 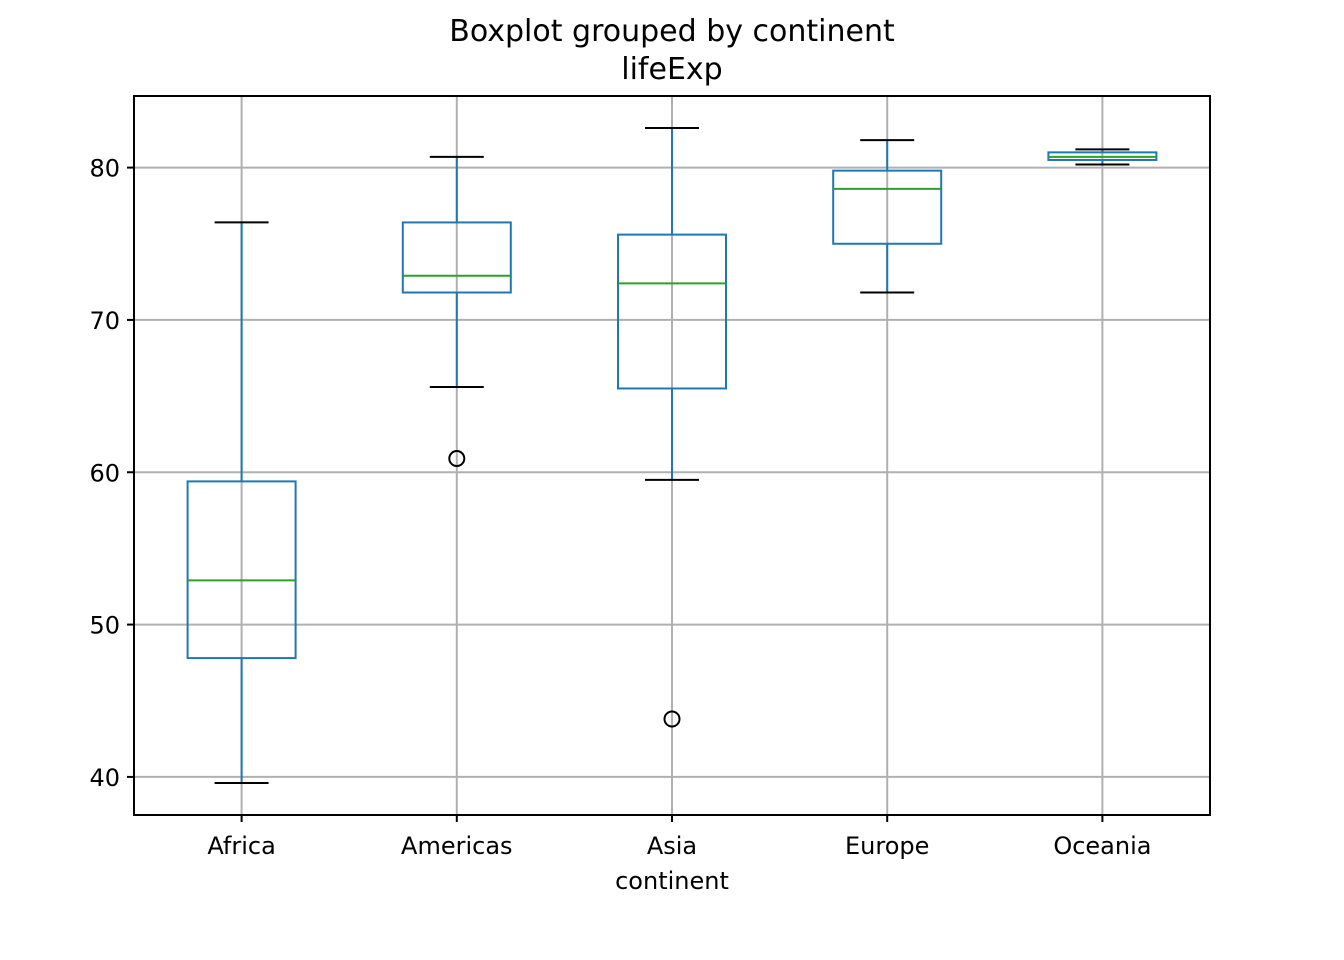 What do you see at coordinates (672, 427) in the screenshot?
I see `box-group-asia` at bounding box center [672, 427].